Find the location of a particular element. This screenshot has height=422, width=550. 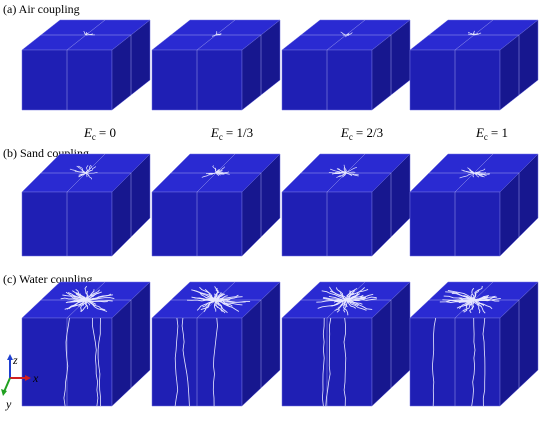

column-label: Ec = 2/3 is located at coordinates (361, 133).